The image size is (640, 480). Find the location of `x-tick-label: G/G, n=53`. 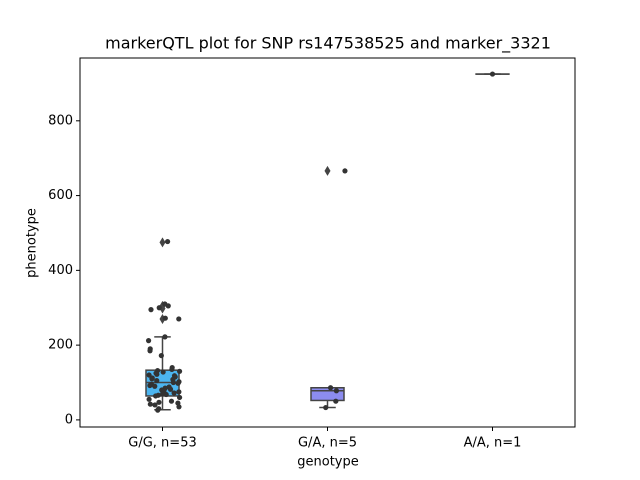

x-tick-label: G/G, n=53 is located at coordinates (162, 443).